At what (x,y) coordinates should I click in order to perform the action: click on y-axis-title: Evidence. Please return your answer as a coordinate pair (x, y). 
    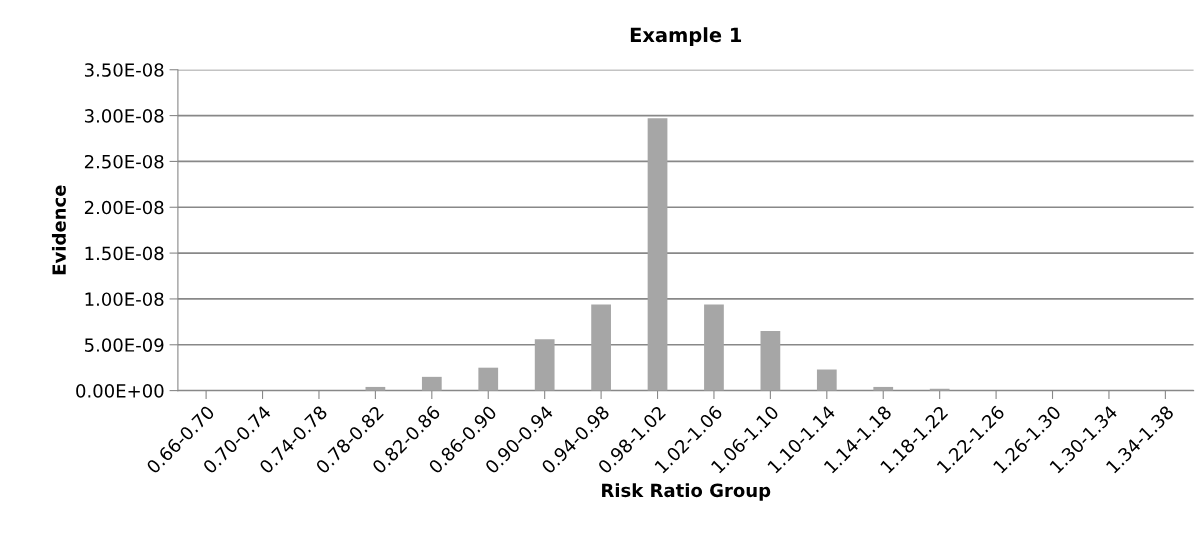
    Looking at the image, I should click on (58, 230).